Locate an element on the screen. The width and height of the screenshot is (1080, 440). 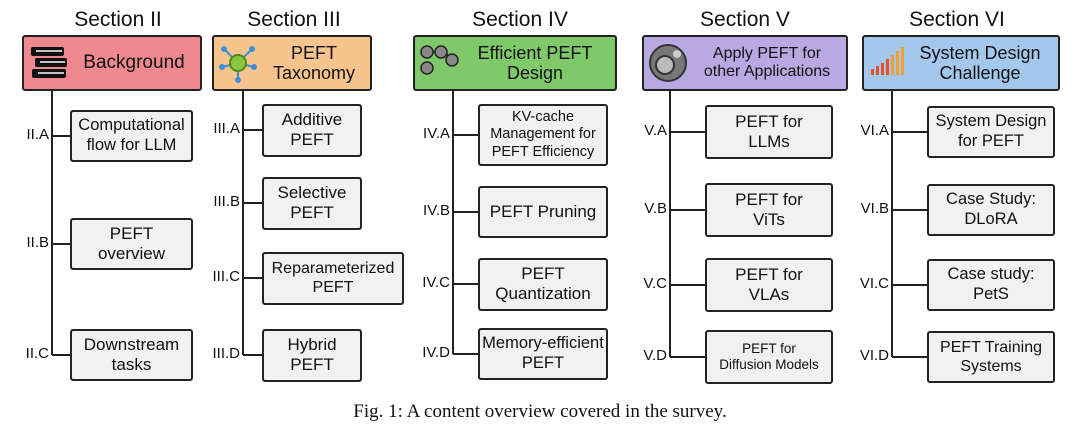
item-box: Reparameterized PEFT is located at coordinates (333, 278).